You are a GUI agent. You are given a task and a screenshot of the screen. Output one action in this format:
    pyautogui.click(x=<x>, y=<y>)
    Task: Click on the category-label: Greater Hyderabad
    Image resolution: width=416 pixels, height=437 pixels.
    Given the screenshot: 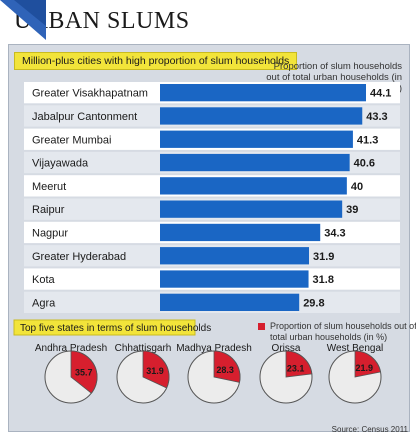 What is the action you would take?
    pyautogui.click(x=79, y=257)
    